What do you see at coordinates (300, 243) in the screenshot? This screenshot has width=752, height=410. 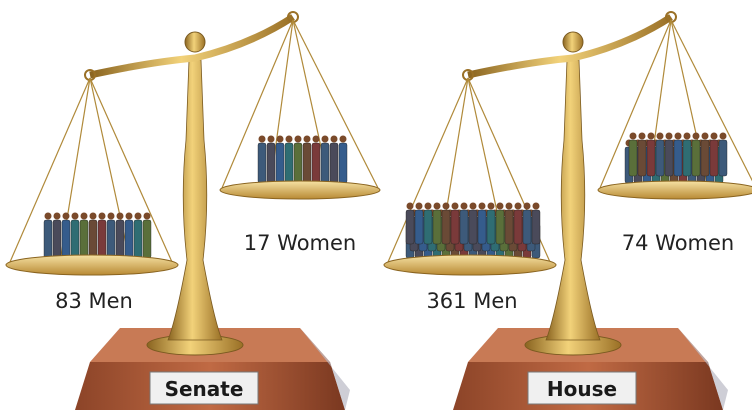 I see `right-label: 17 Women` at bounding box center [300, 243].